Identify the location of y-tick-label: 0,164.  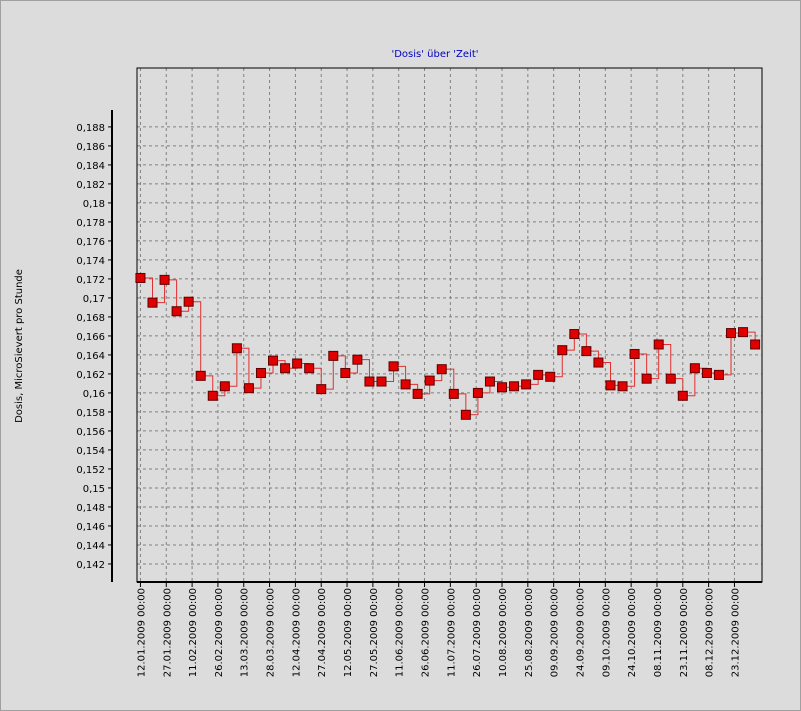
(90, 356).